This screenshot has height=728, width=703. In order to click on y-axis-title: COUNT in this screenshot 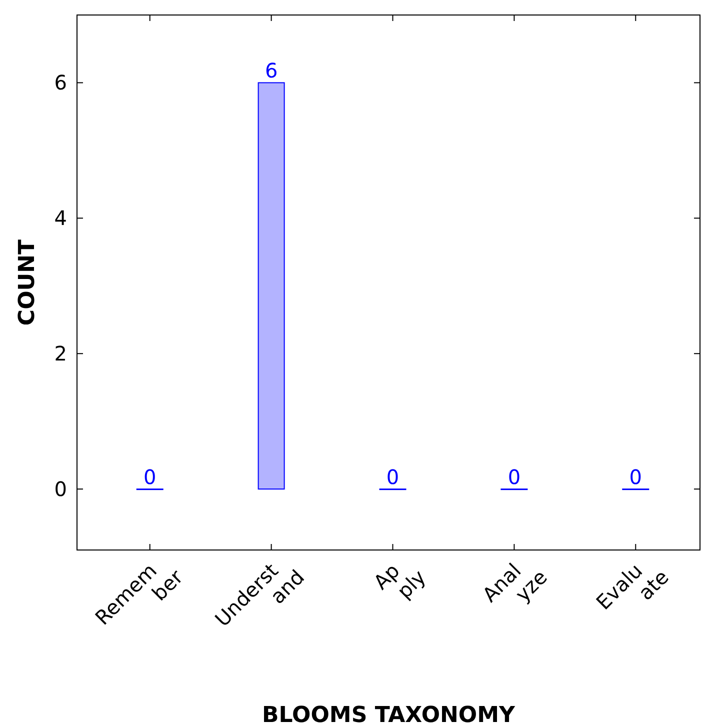, I will do `click(27, 282)`.